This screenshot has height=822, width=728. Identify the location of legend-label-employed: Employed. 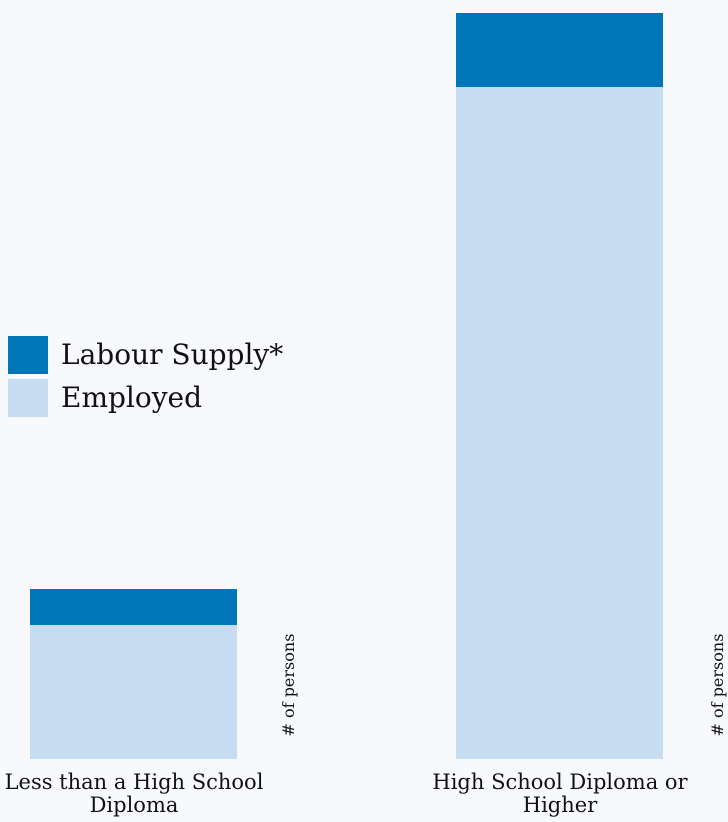
(132, 397).